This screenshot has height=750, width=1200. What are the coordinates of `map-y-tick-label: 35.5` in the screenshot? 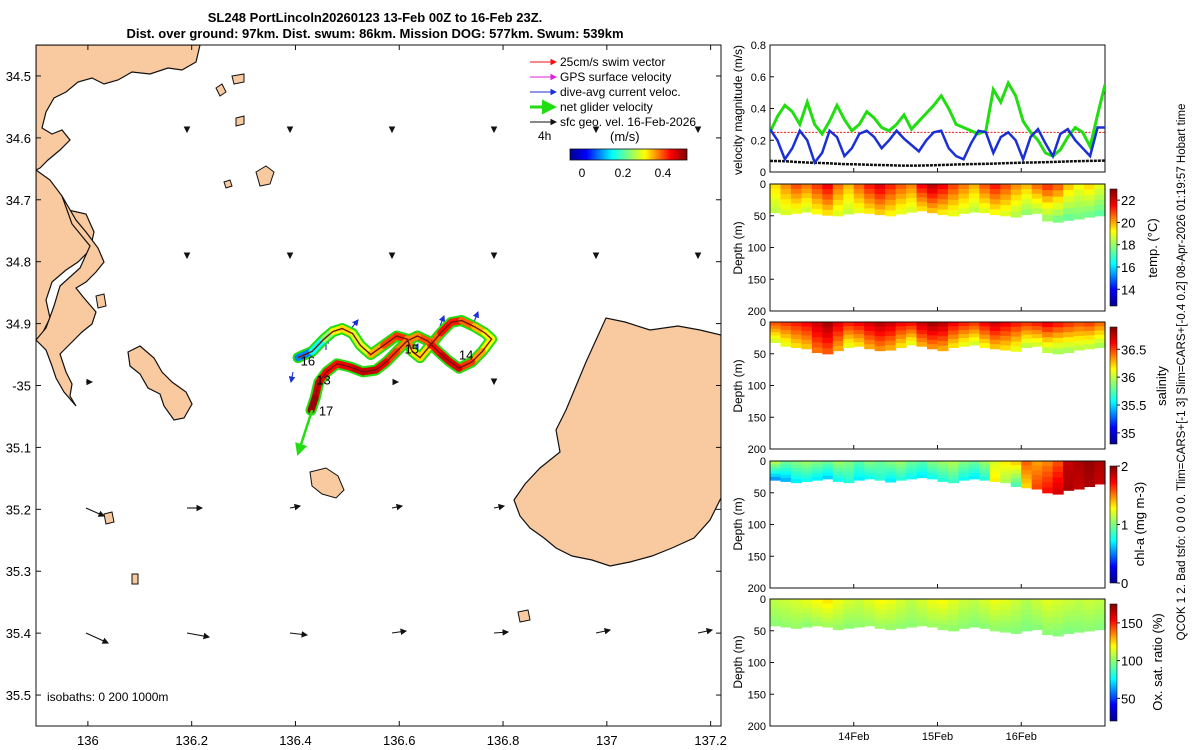 It's located at (18, 695).